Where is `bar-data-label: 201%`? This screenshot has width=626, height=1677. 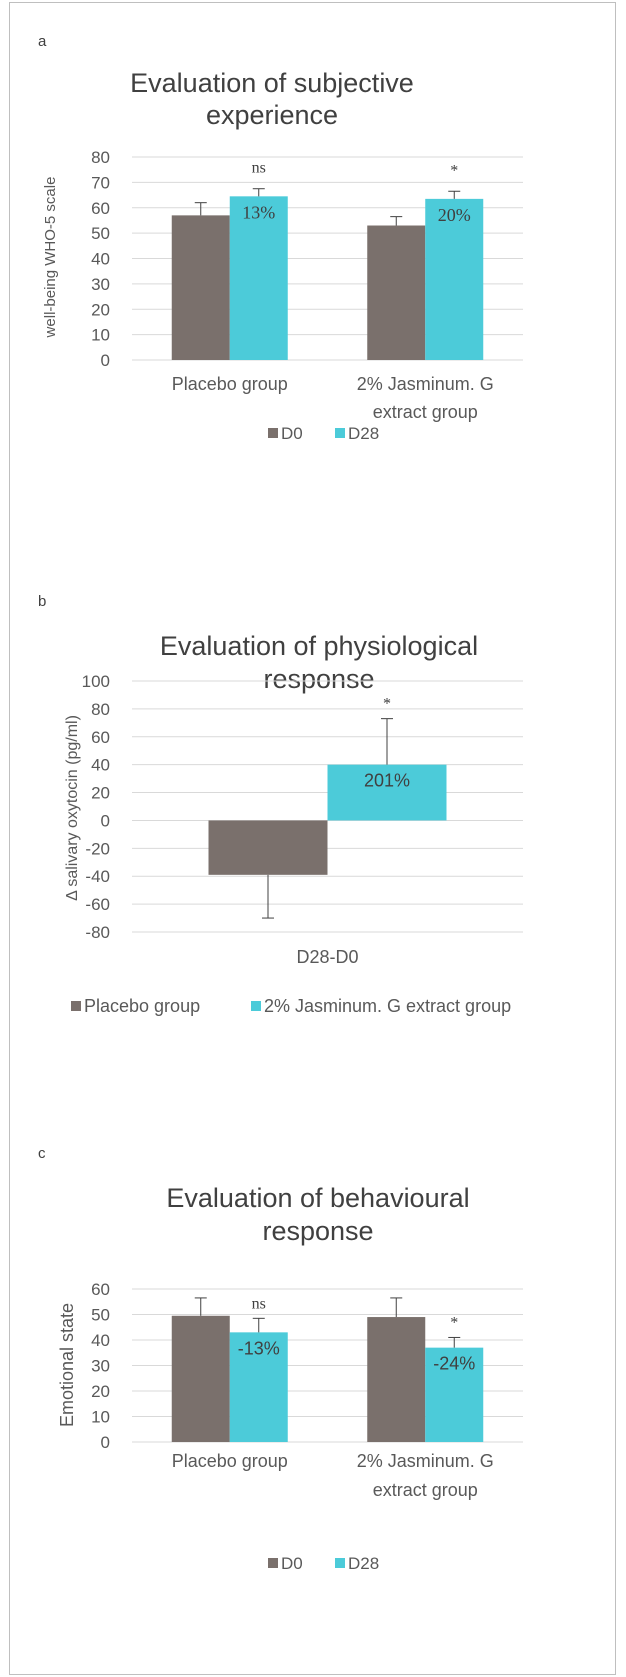 bar-data-label: 201% is located at coordinates (387, 781).